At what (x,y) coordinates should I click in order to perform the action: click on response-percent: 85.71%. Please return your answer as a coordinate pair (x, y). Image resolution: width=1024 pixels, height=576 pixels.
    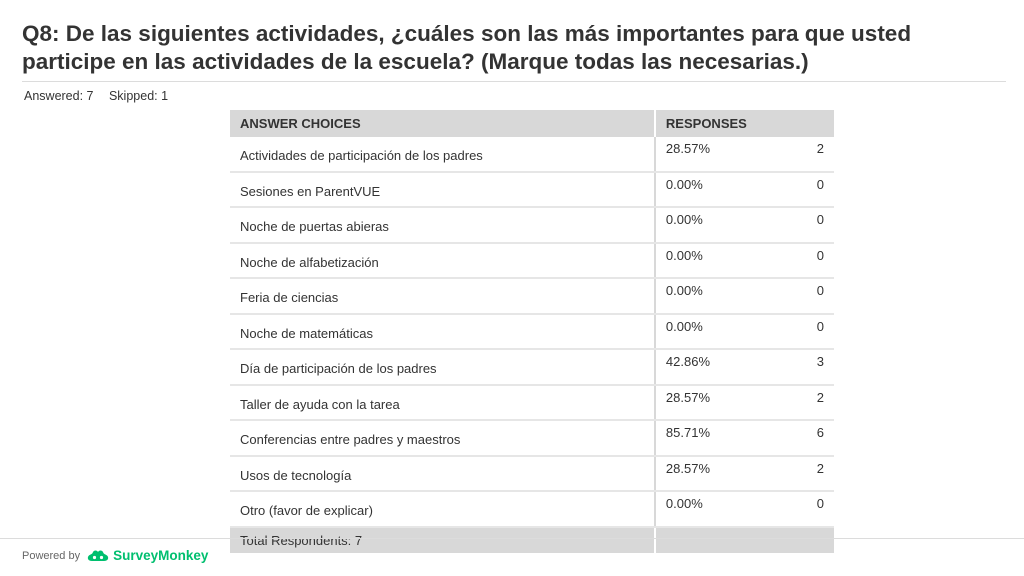
    Looking at the image, I should click on (724, 438).